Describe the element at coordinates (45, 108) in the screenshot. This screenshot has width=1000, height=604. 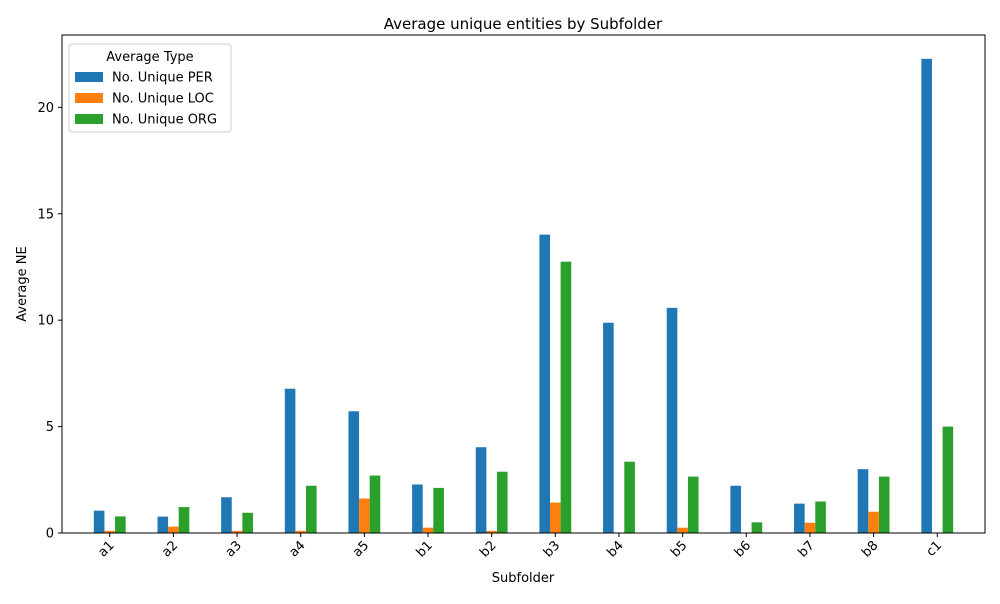
I see `y-tick-label: 20` at that location.